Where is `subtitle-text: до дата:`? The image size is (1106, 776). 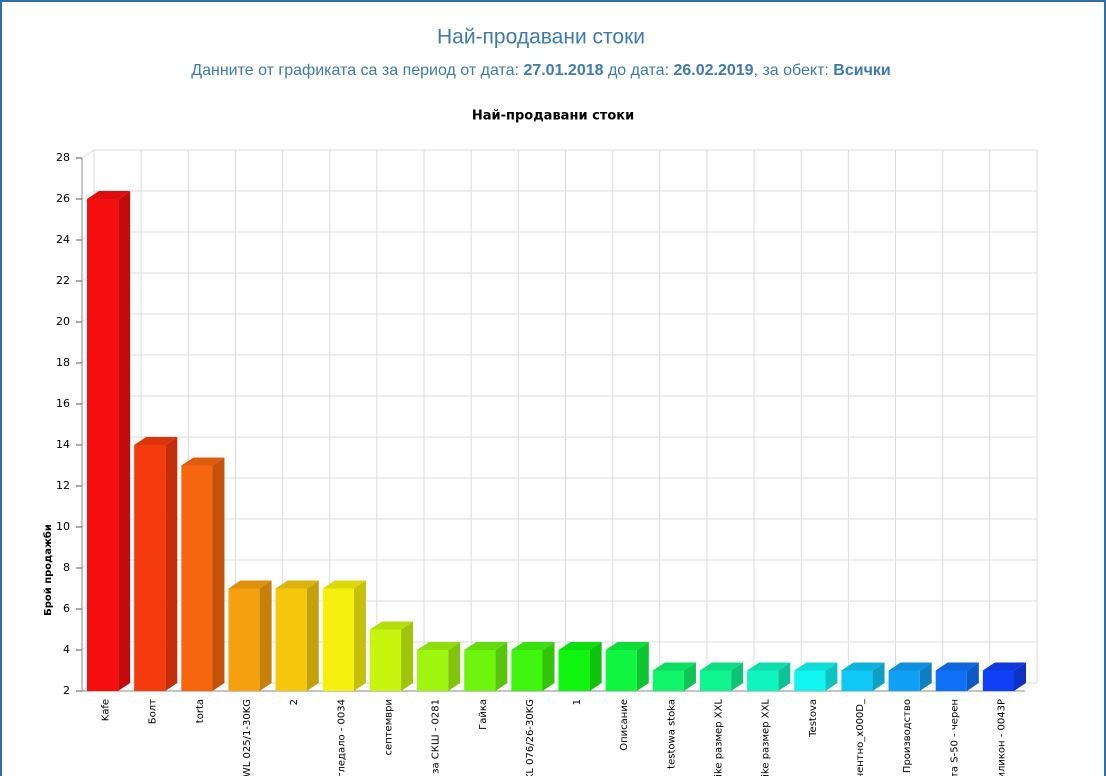 subtitle-text: до дата: is located at coordinates (639, 70).